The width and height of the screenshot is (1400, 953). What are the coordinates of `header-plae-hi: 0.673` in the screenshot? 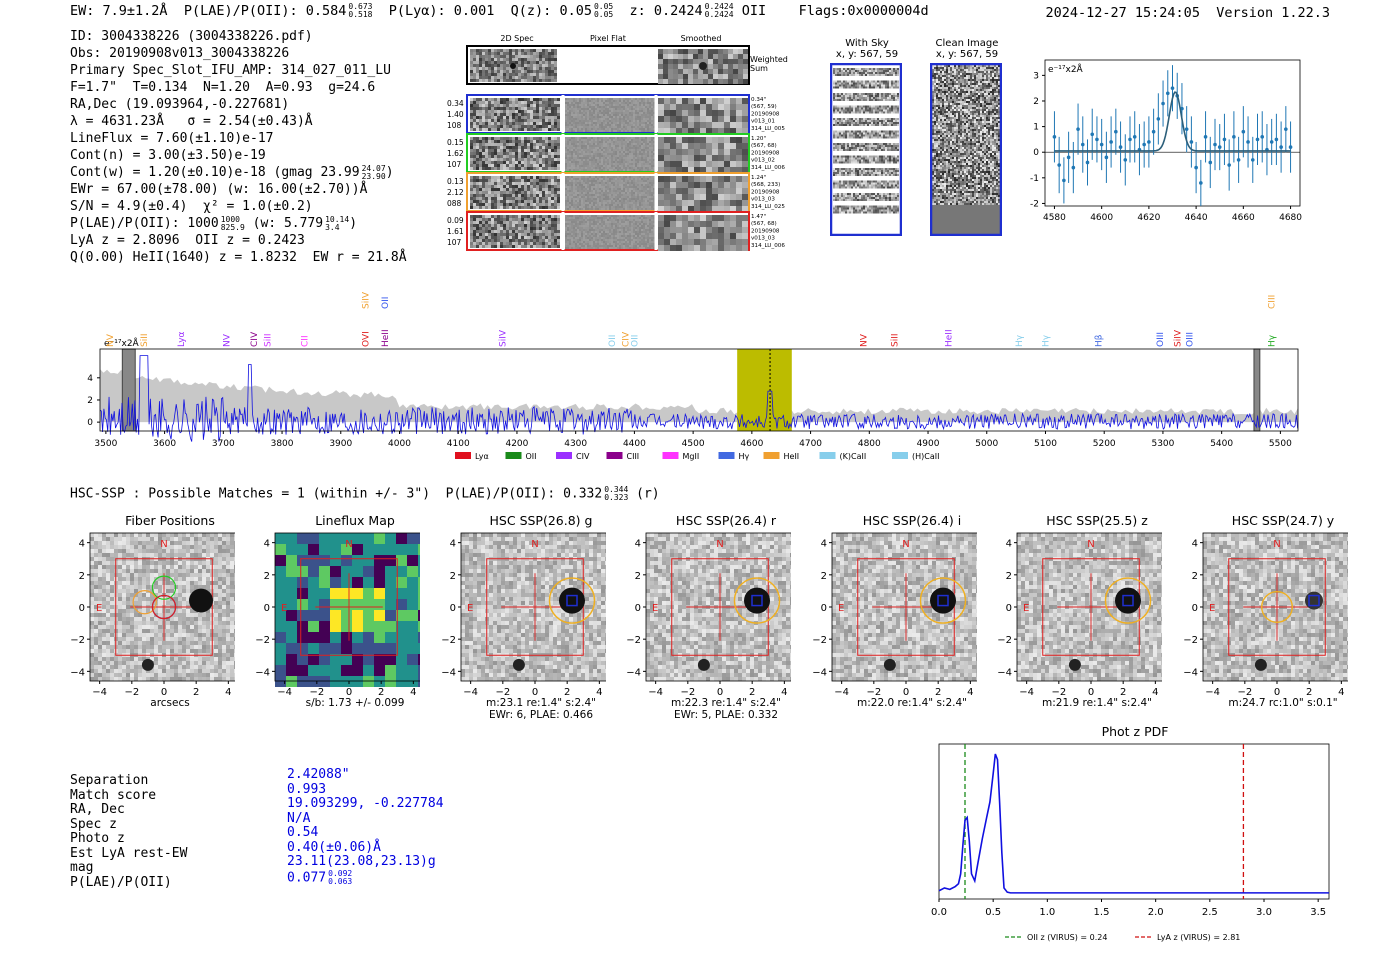 It's located at (360, 6).